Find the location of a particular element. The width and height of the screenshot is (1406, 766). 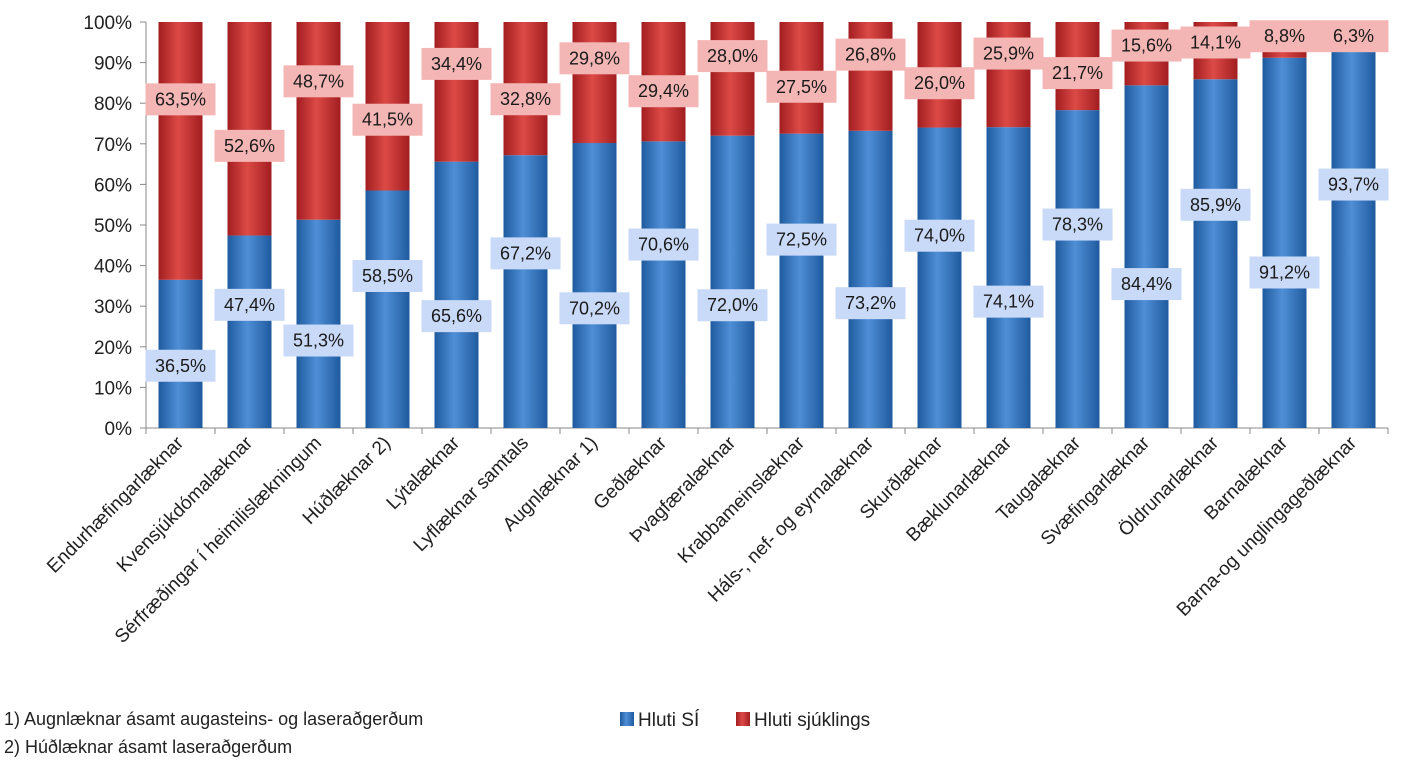

data-label-hluti-si: 93,7% is located at coordinates (1353, 185).